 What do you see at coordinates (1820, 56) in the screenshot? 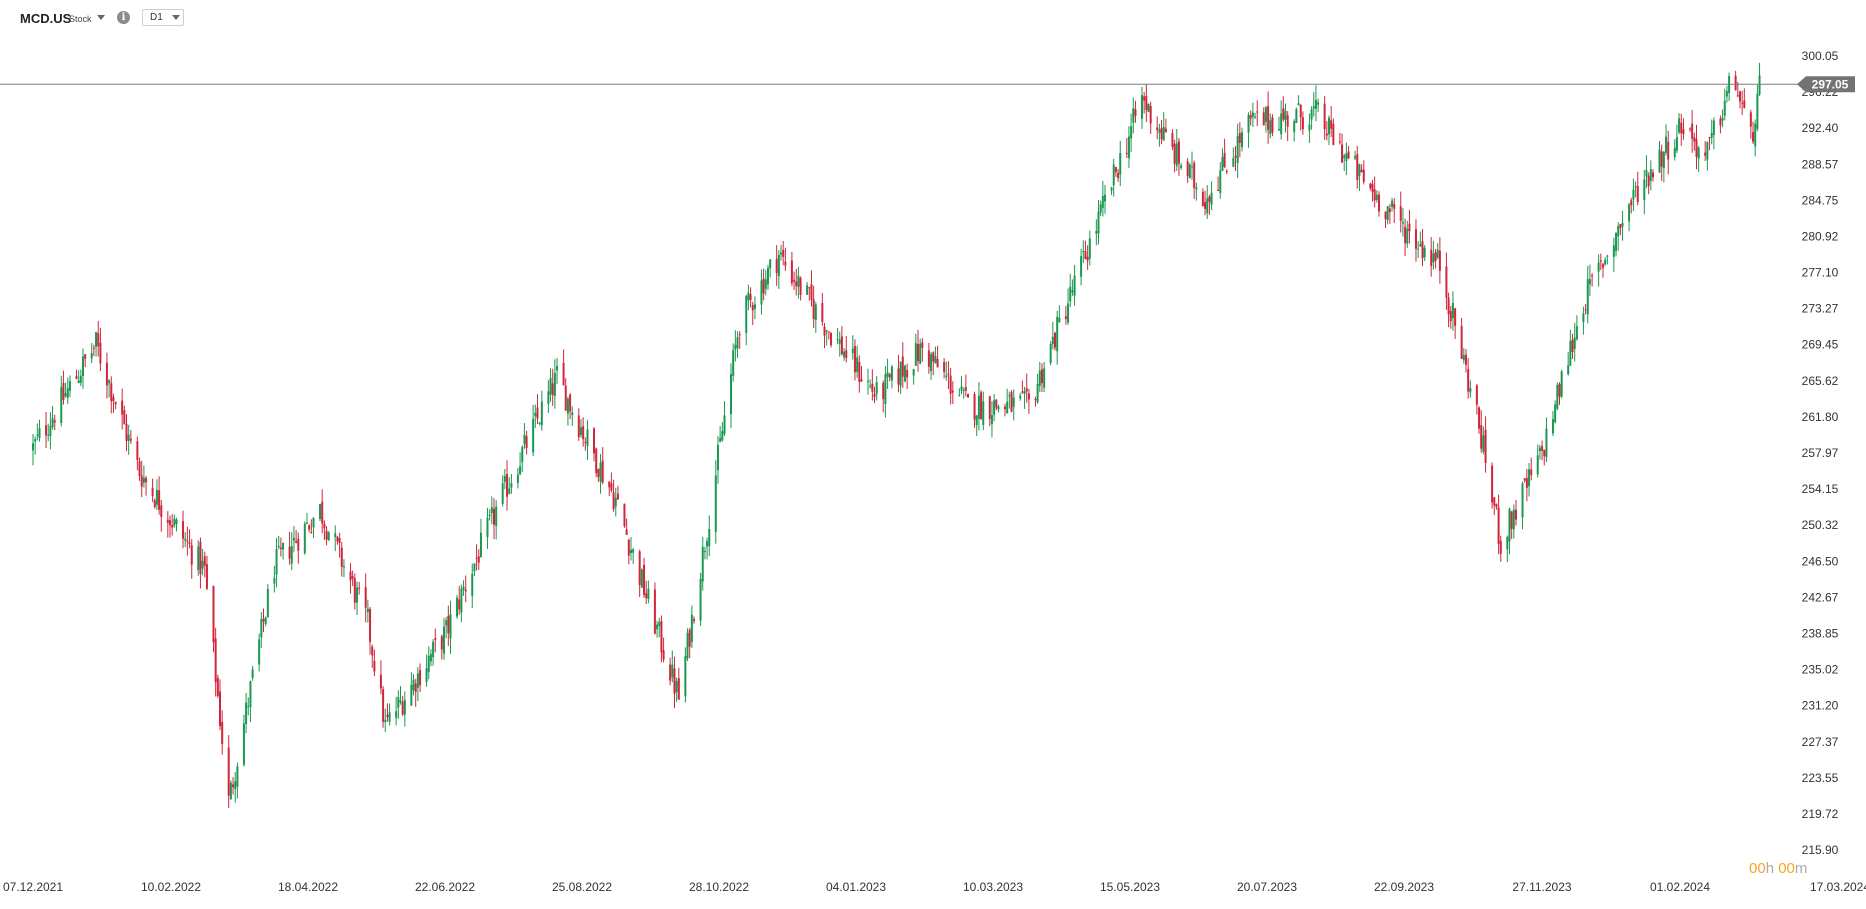
I see `y-tick-label: 300.05` at bounding box center [1820, 56].